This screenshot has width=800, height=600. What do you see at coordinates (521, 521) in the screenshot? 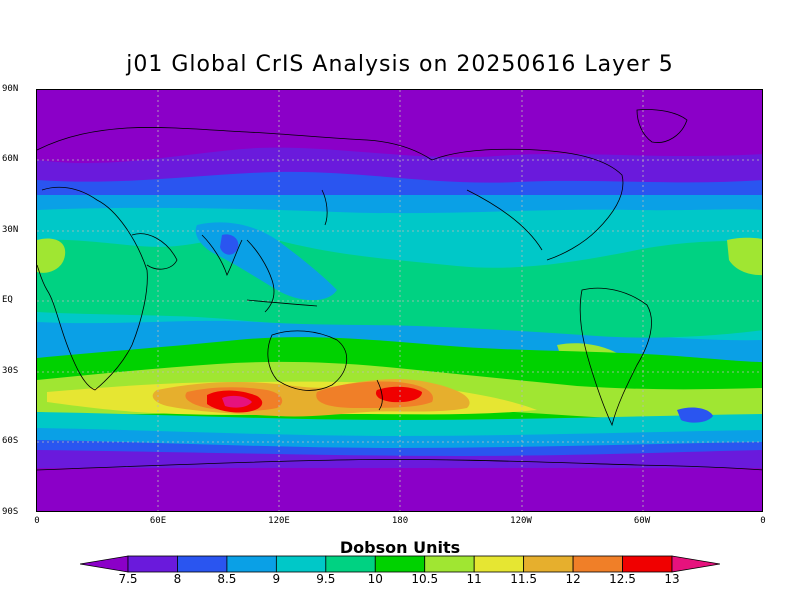
I see `lon-label: 120W` at bounding box center [521, 521].